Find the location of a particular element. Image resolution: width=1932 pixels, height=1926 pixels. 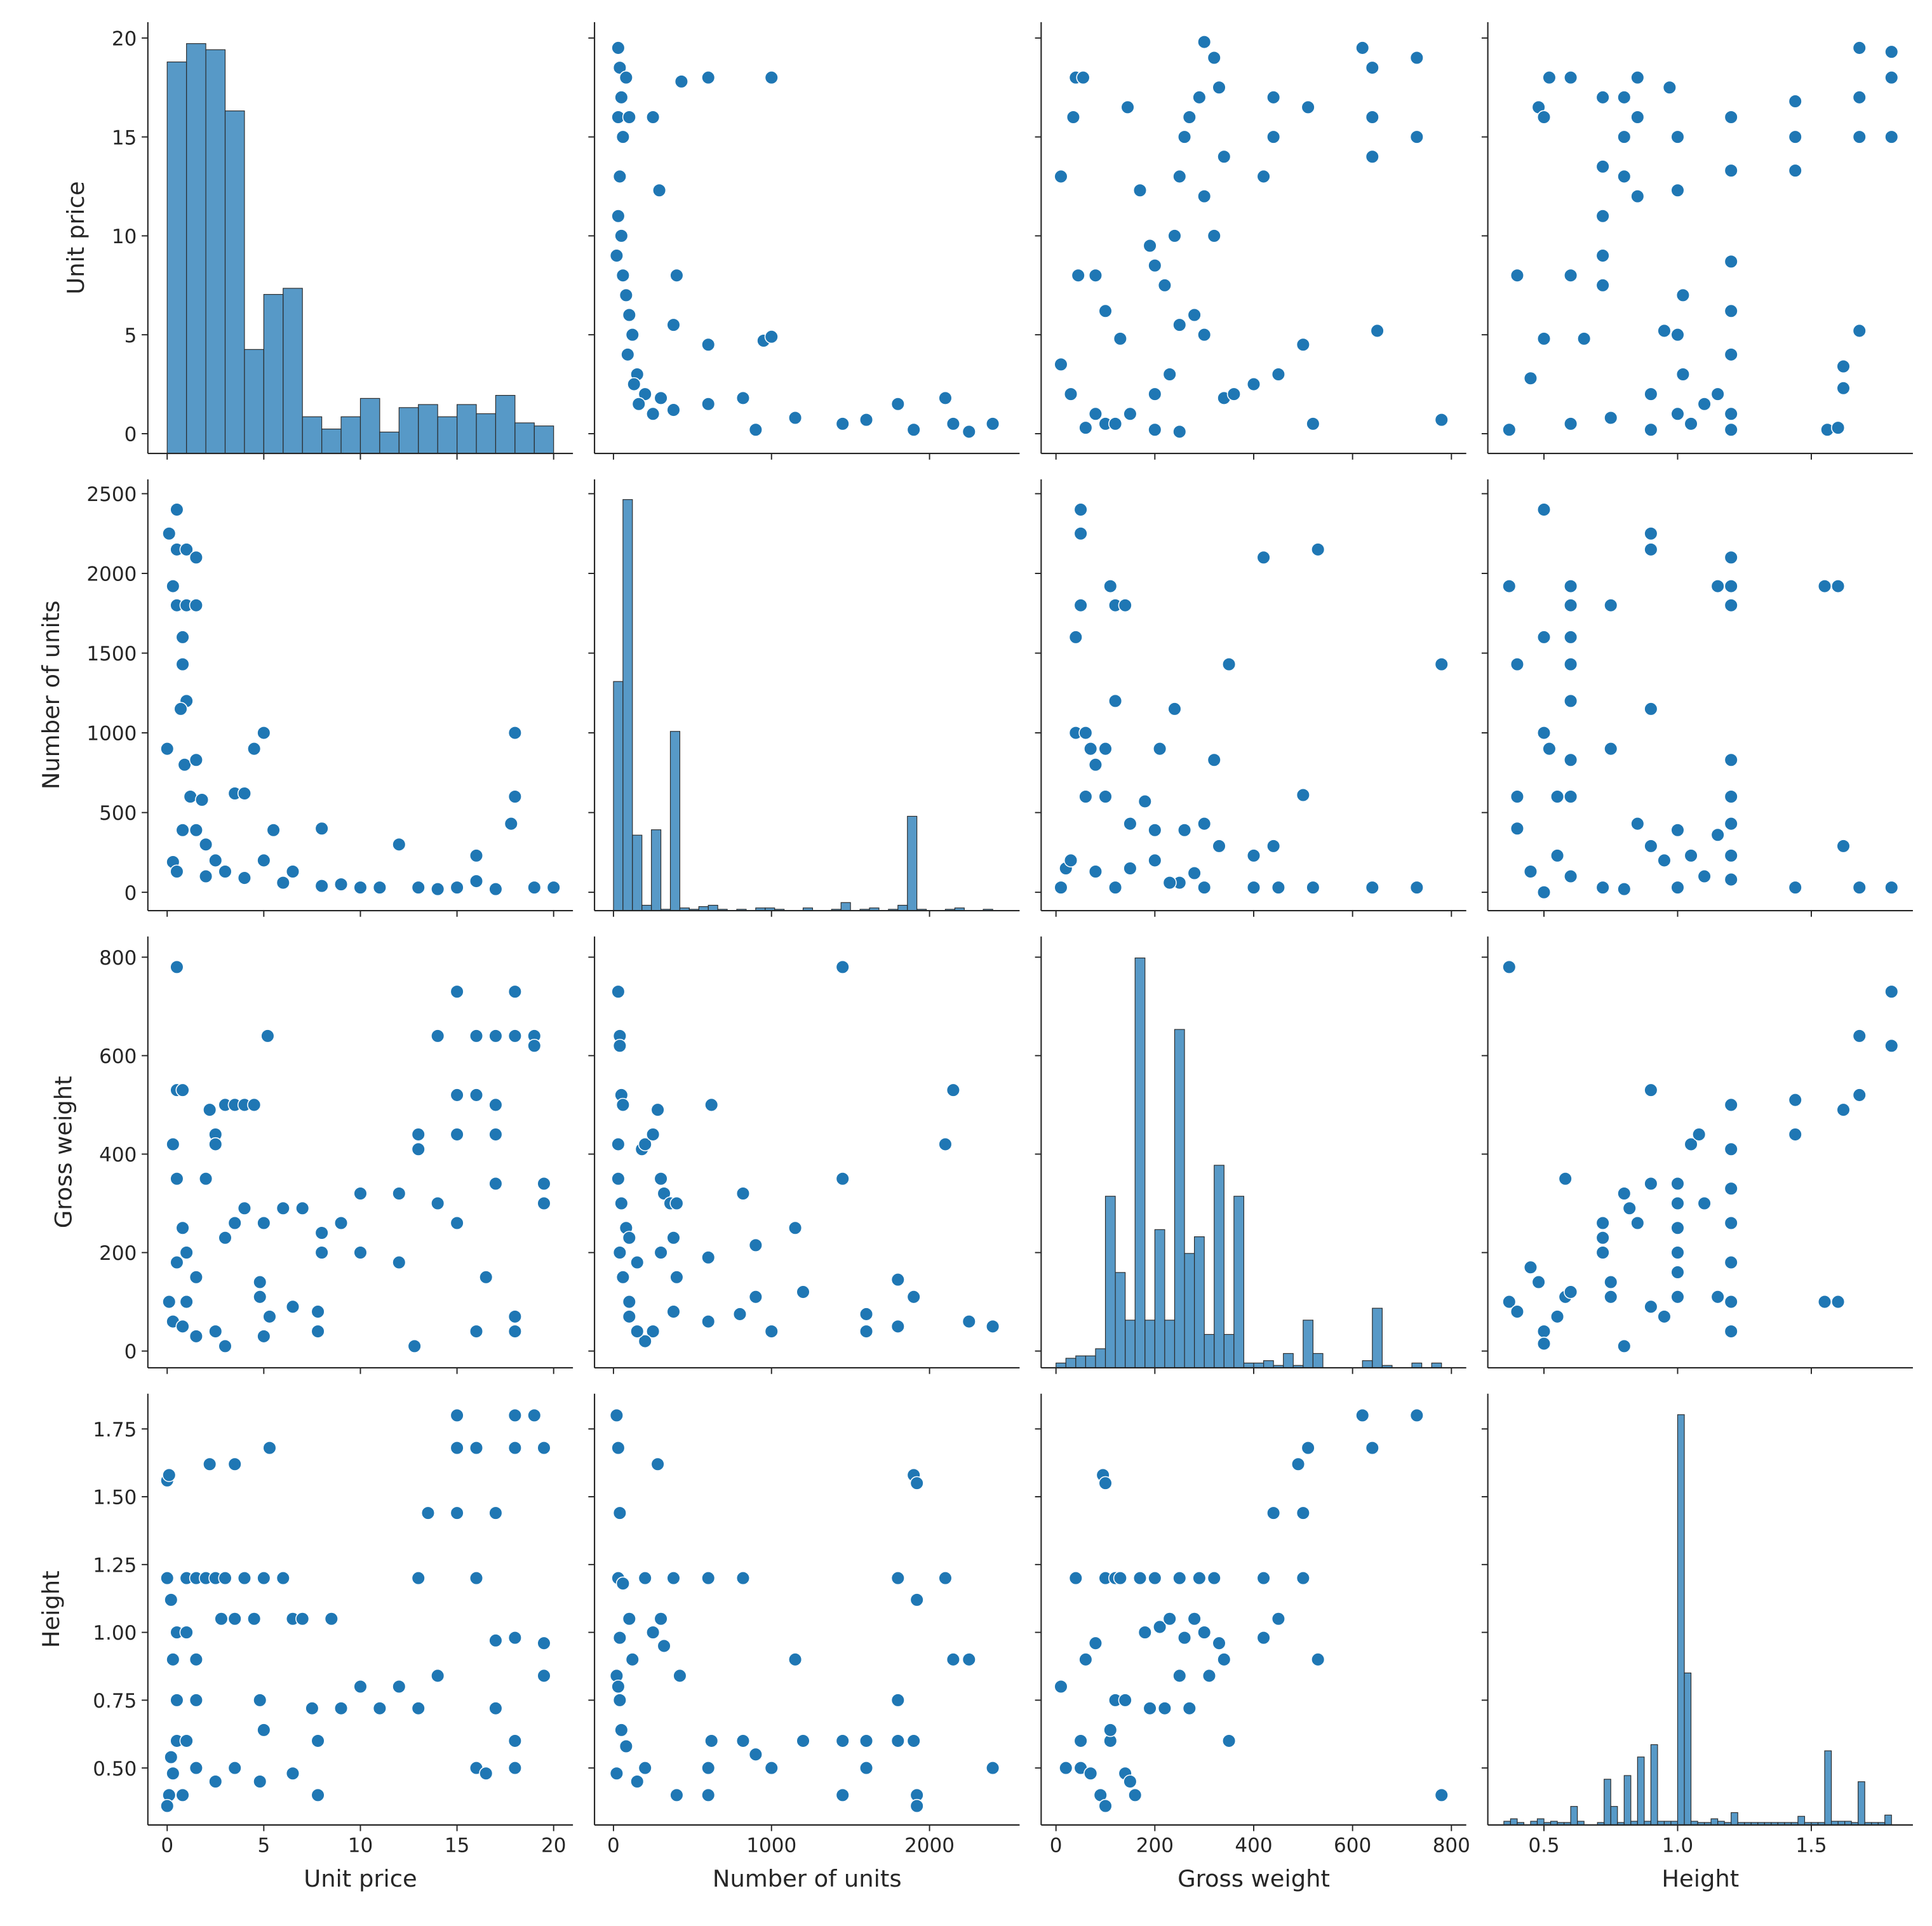

y-tick-label: 500 is located at coordinates (118, 814).